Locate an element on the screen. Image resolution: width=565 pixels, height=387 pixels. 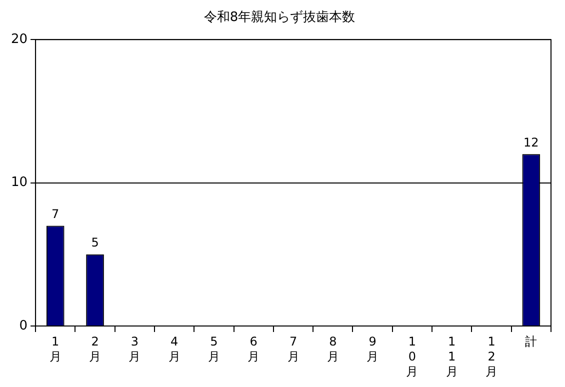
x-tick-label: 4月 is located at coordinates (174, 349).